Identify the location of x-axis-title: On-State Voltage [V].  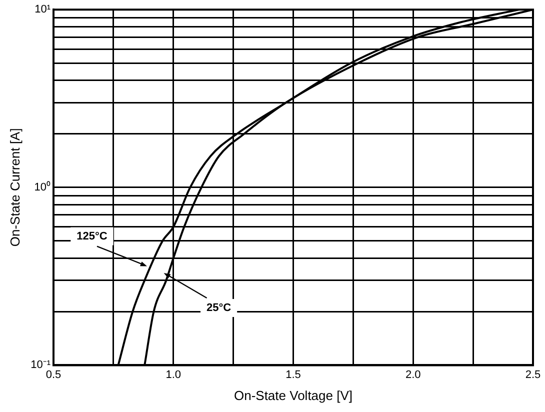
(293, 395).